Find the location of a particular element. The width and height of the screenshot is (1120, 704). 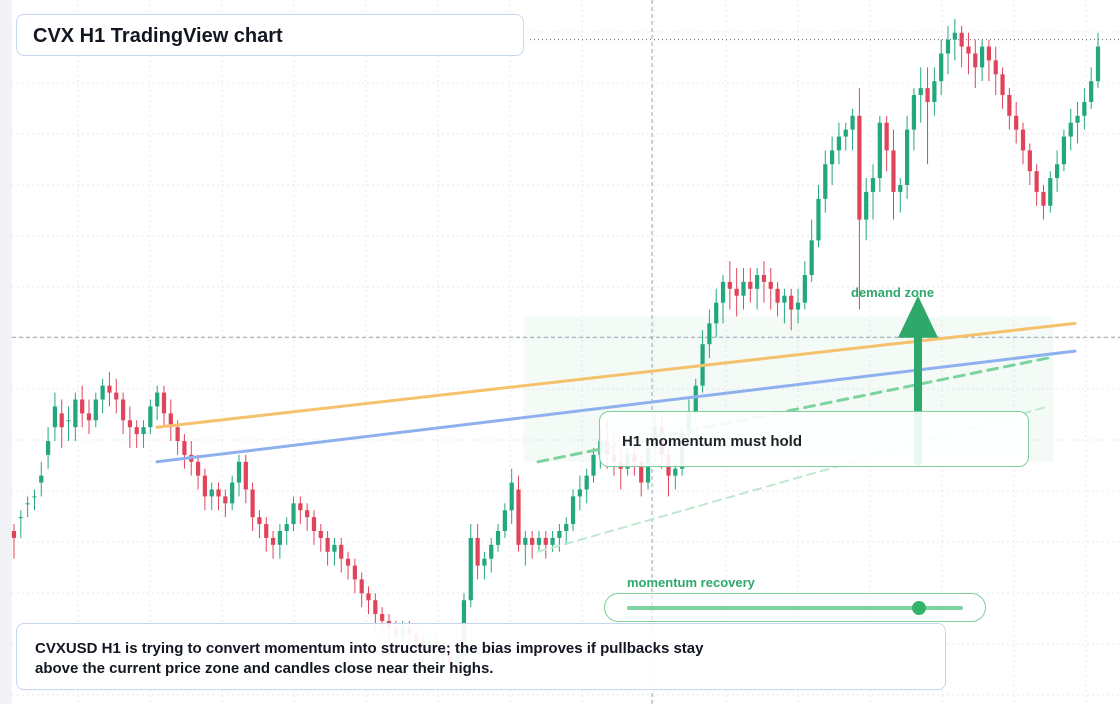

demand-zone-label: demand zone is located at coordinates (893, 292).